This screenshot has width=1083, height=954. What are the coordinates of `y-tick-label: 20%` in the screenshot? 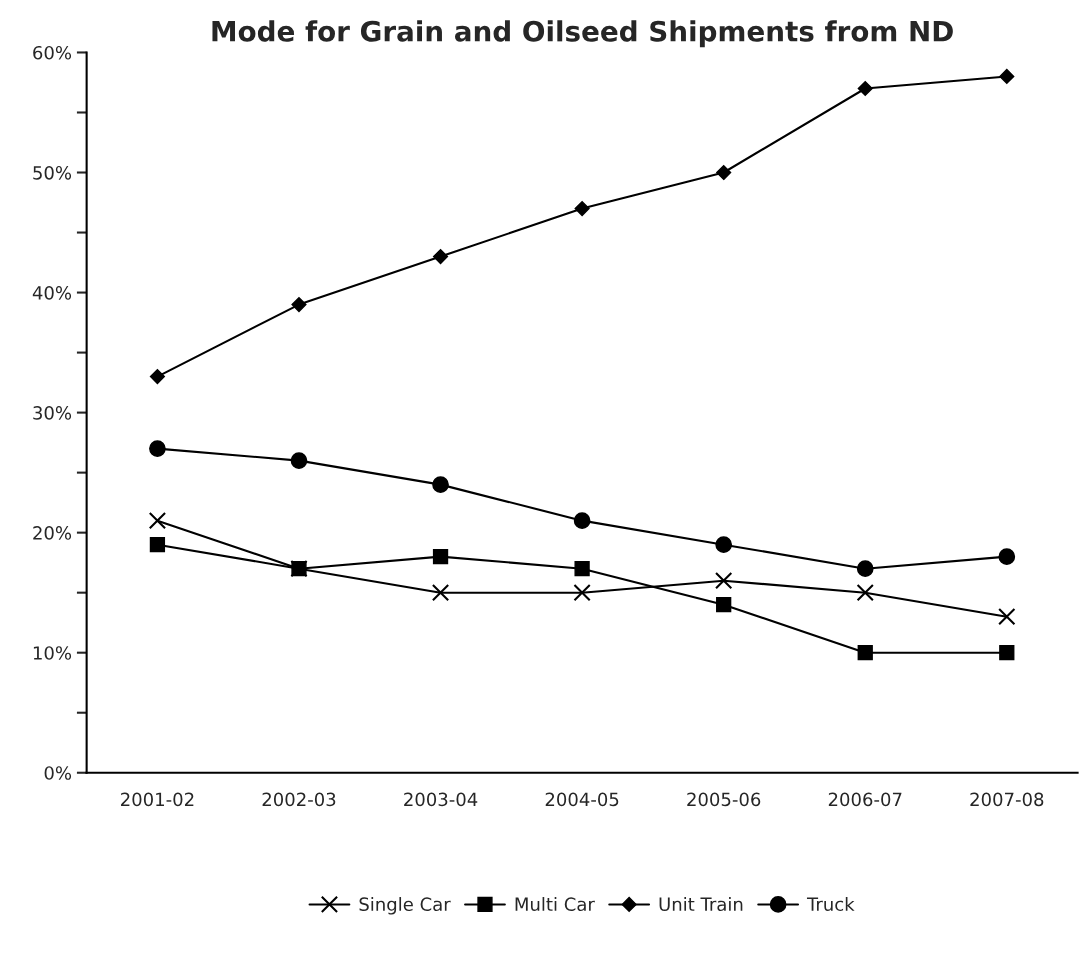 It's located at (52, 533).